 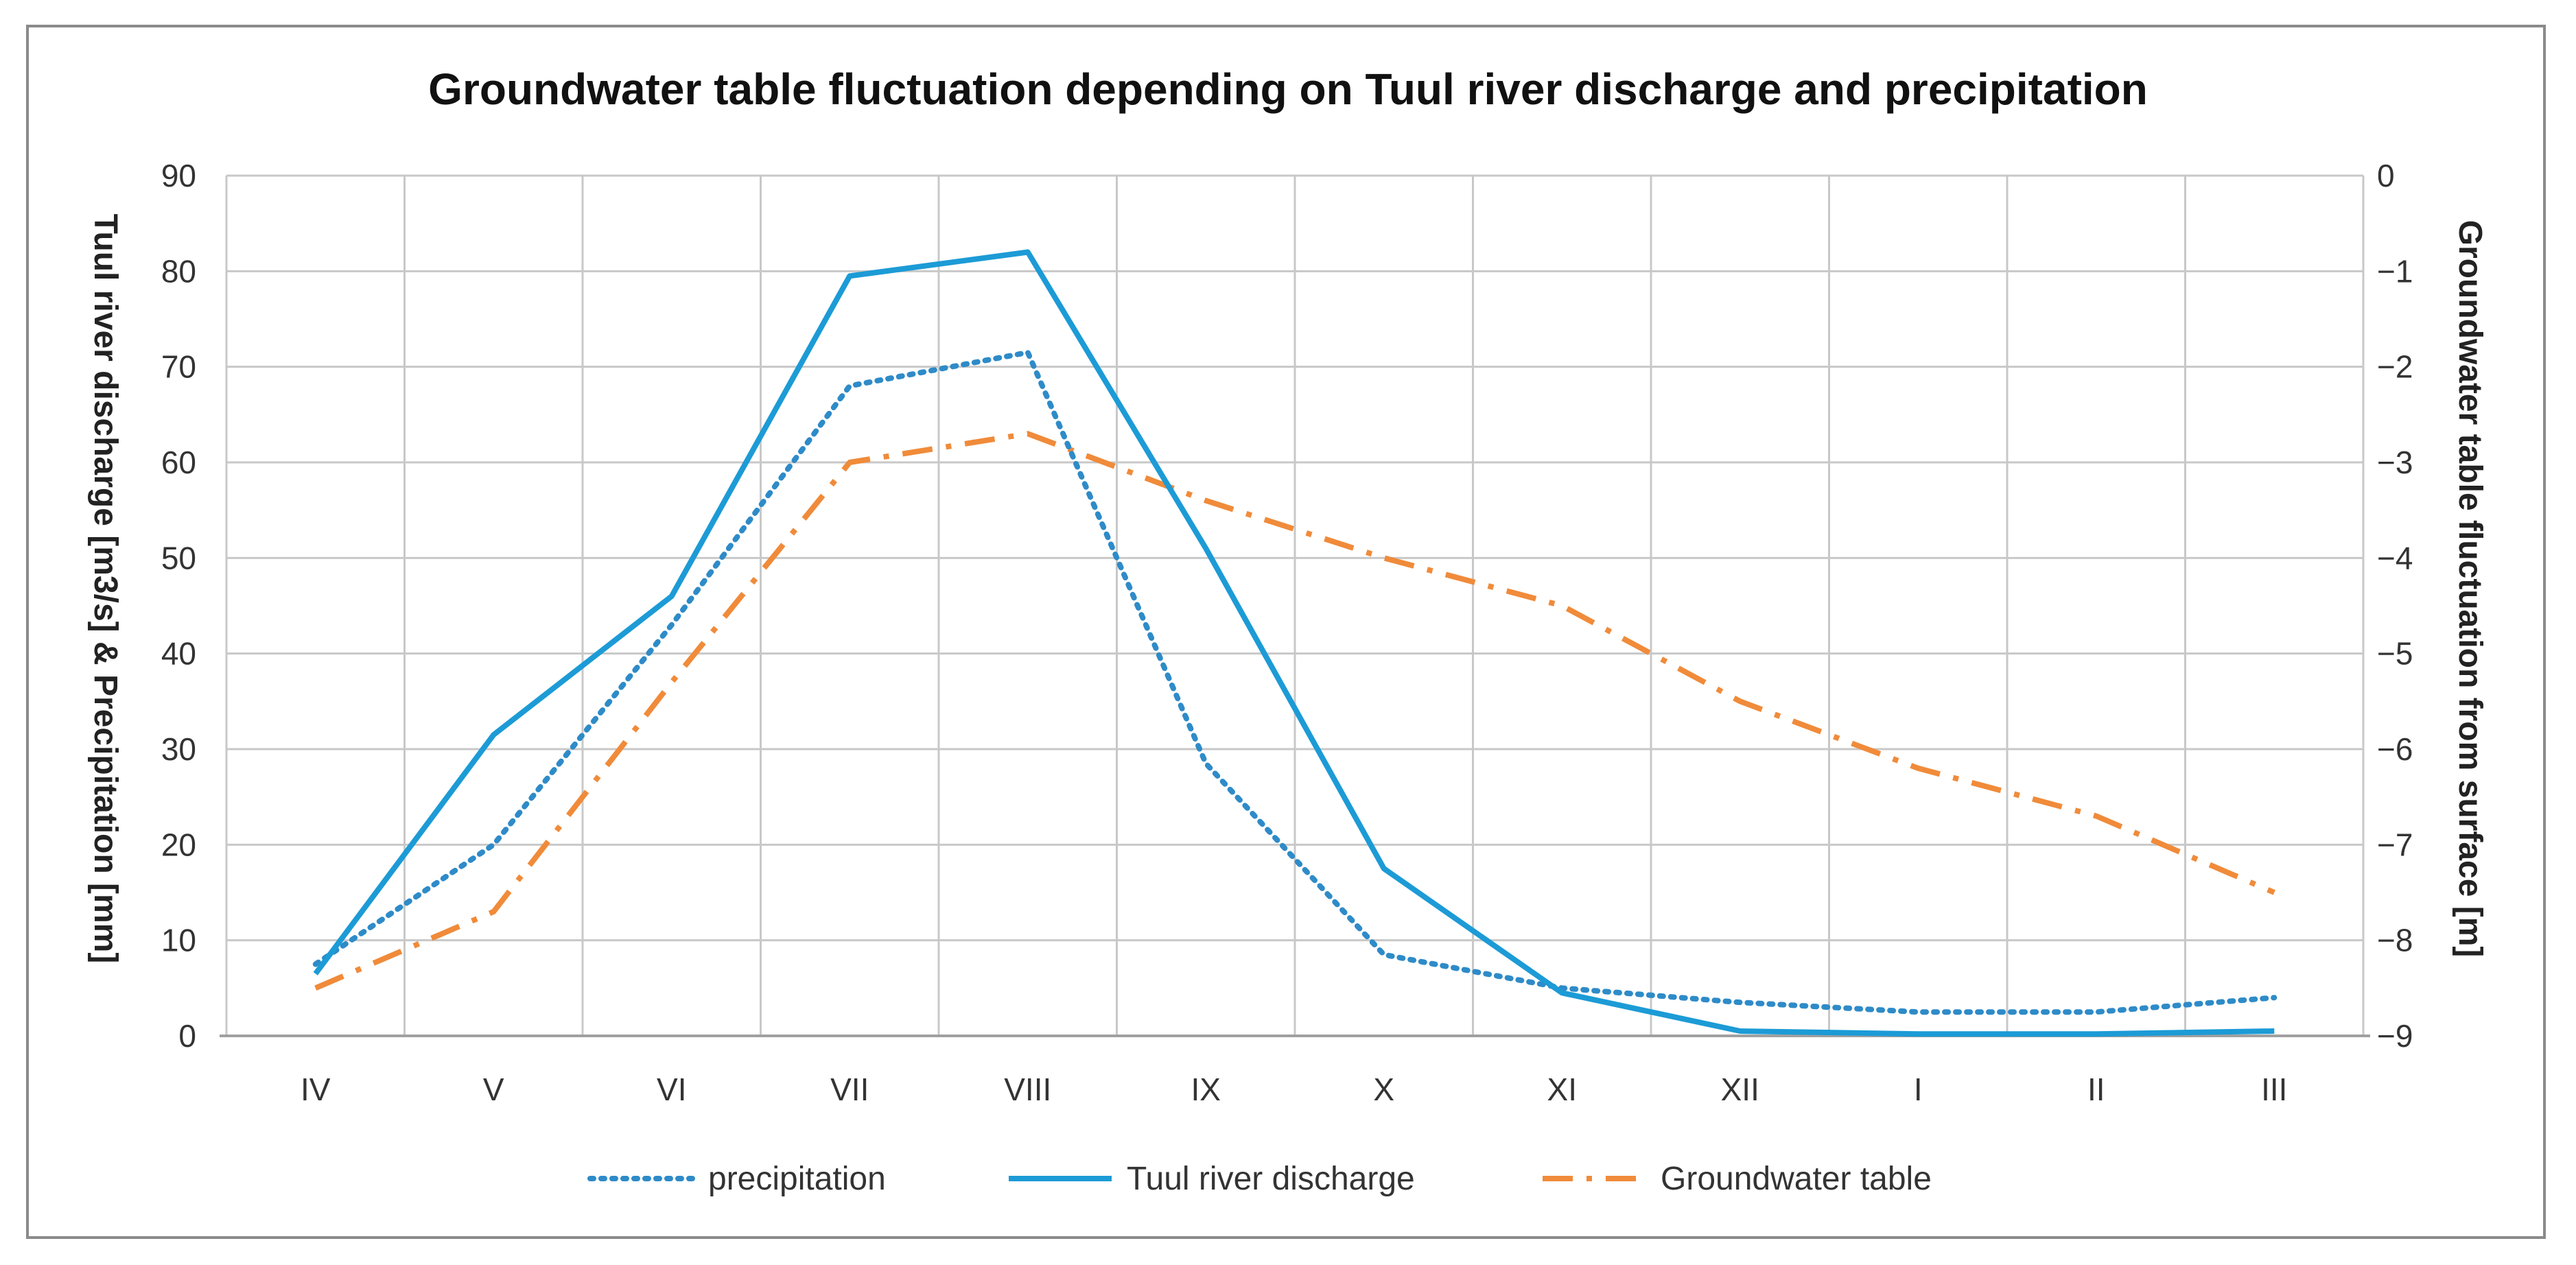 I want to click on x-tick-label: VI, so click(x=671, y=1089).